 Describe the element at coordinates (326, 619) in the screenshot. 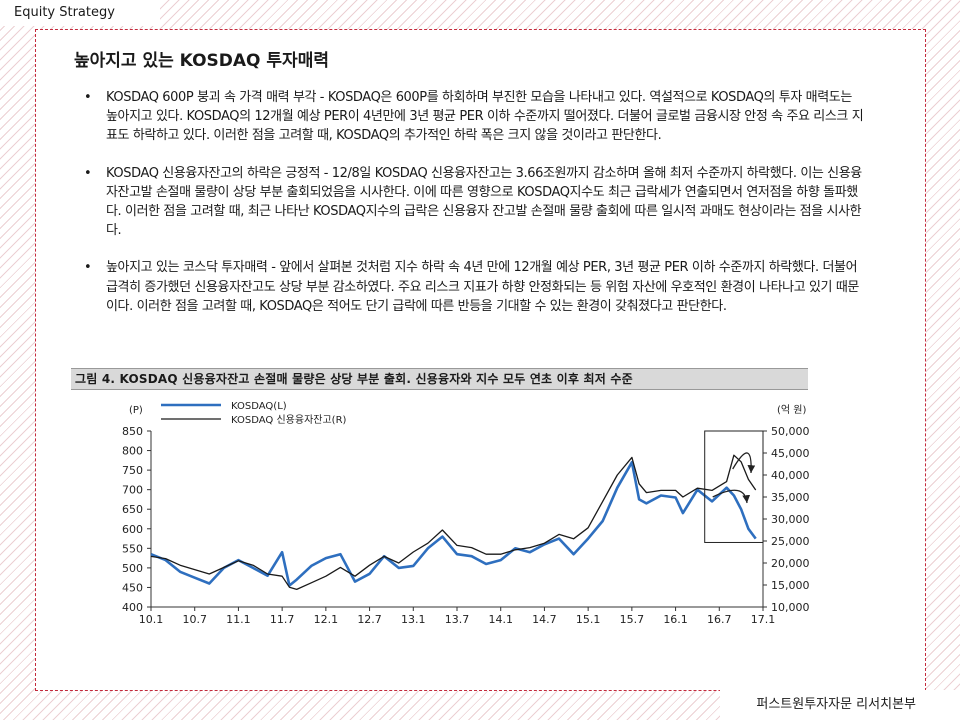

I see `x-tick-label: 12.1` at that location.